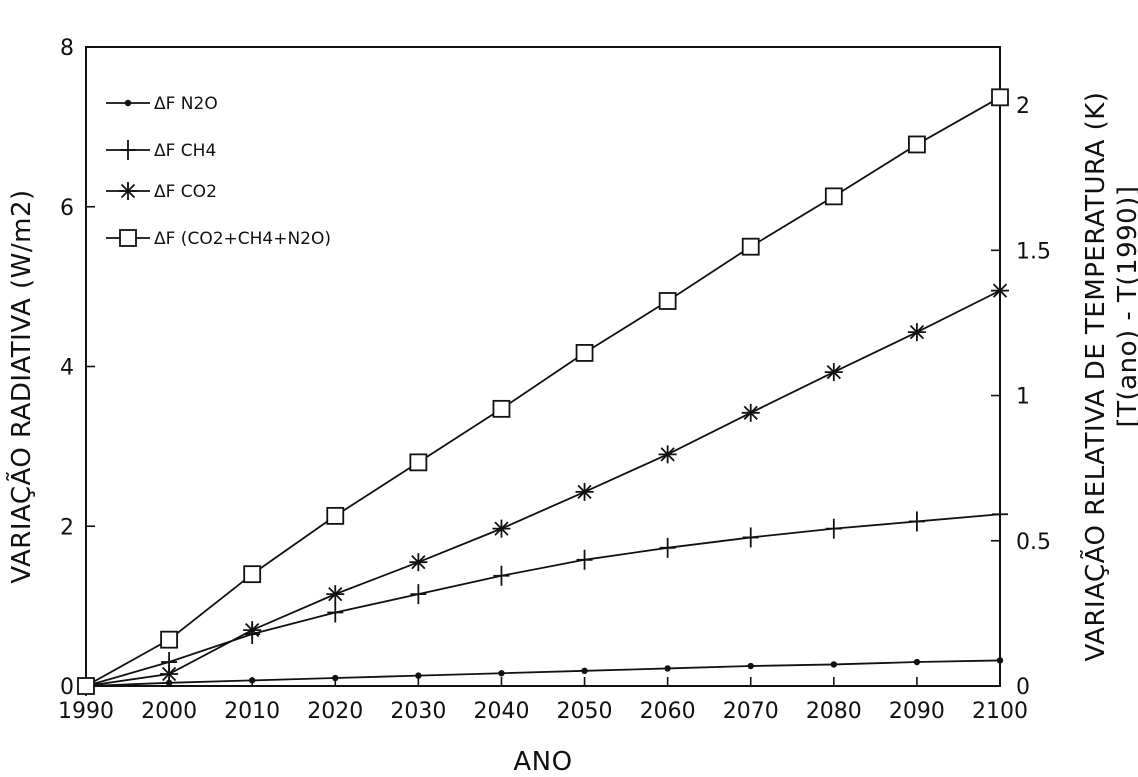 The width and height of the screenshot is (1138, 777). I want to click on y-axis-ticks: 0 2 4 6 8, so click(77, 368).